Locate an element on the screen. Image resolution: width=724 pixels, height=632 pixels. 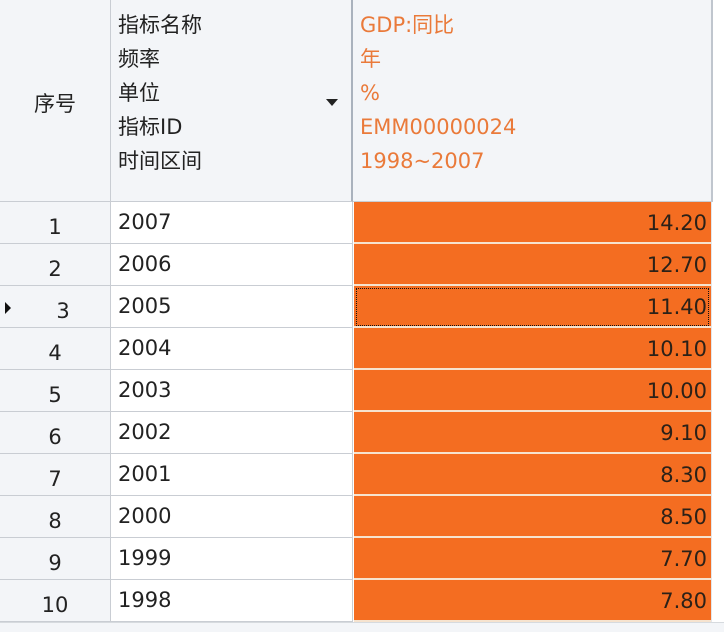
seq-header-label: 序号 is located at coordinates (55, 104).